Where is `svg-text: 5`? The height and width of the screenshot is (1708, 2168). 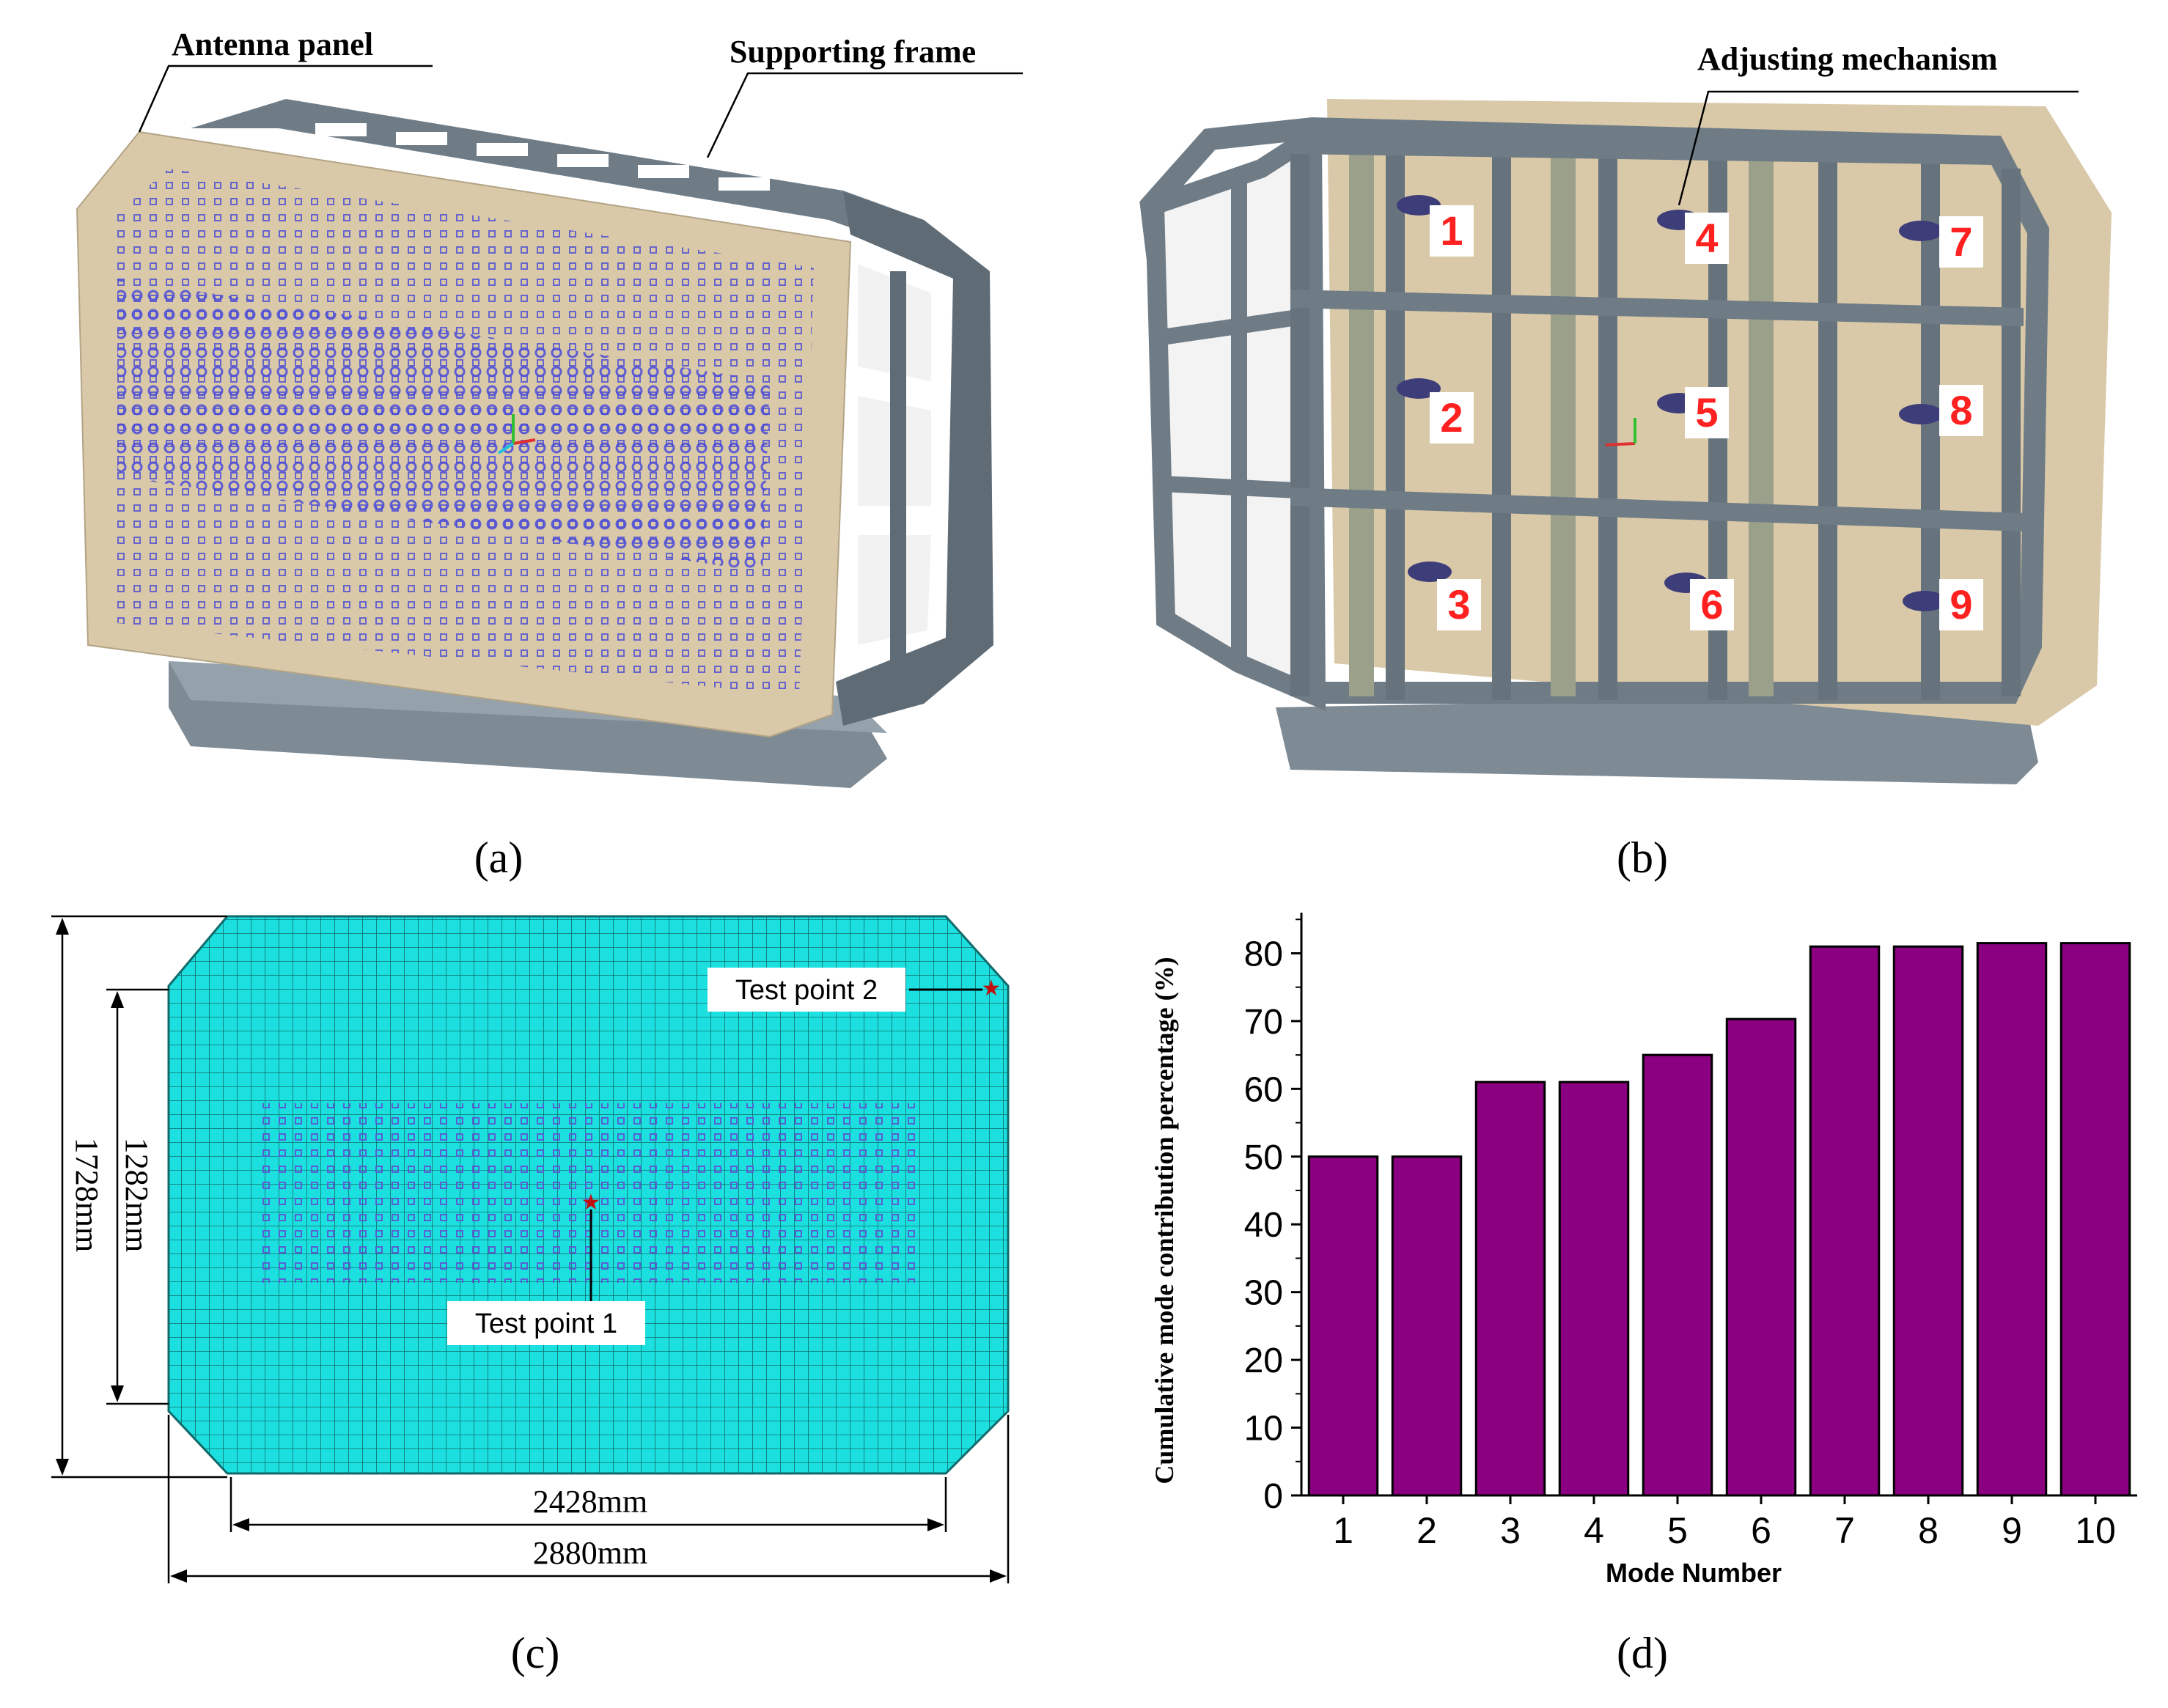
svg-text: 5 is located at coordinates (1707, 412).